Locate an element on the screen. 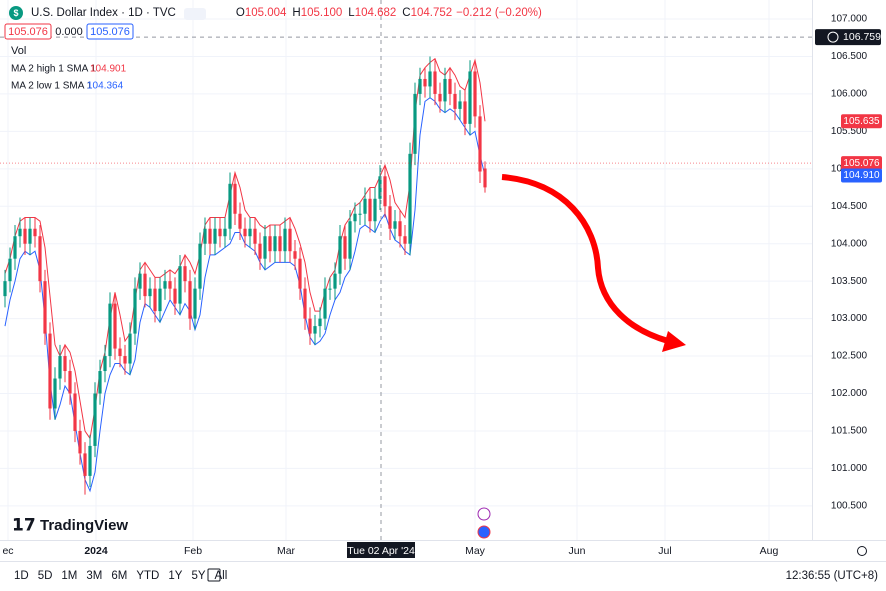 This screenshot has width=886, height=591. range-button: 5Y is located at coordinates (198, 576).